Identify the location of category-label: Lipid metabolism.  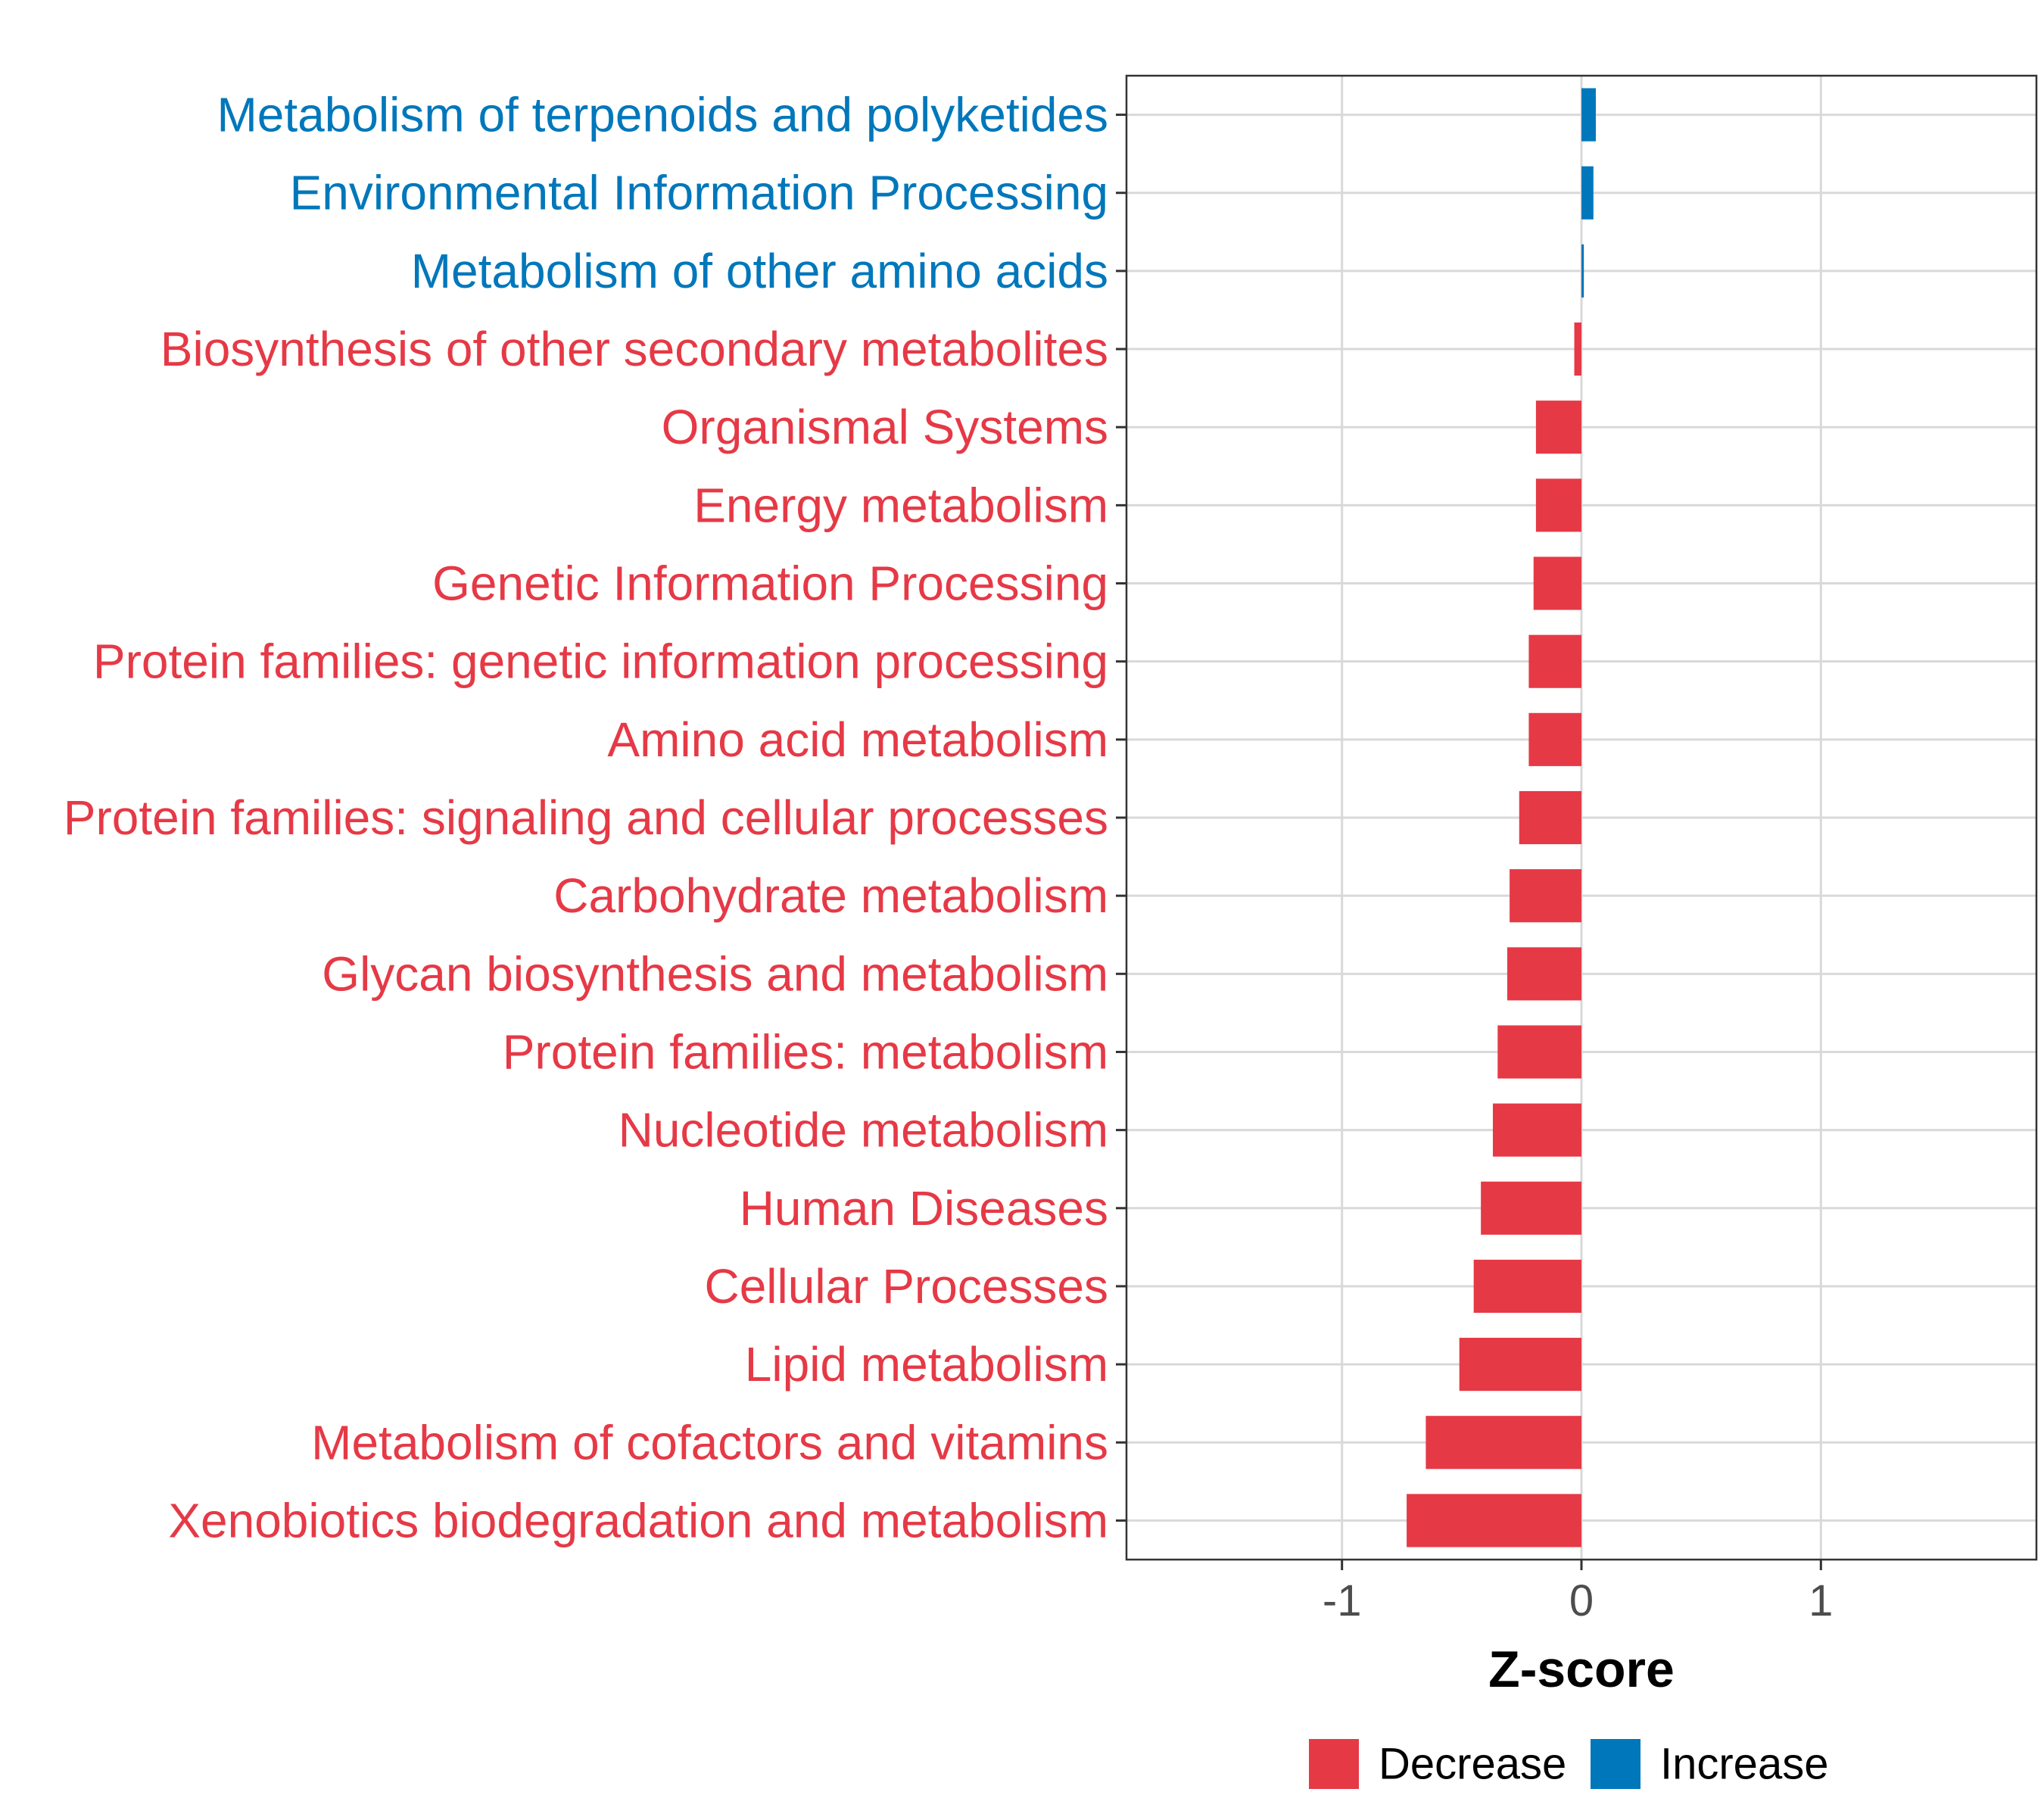
(926, 1364).